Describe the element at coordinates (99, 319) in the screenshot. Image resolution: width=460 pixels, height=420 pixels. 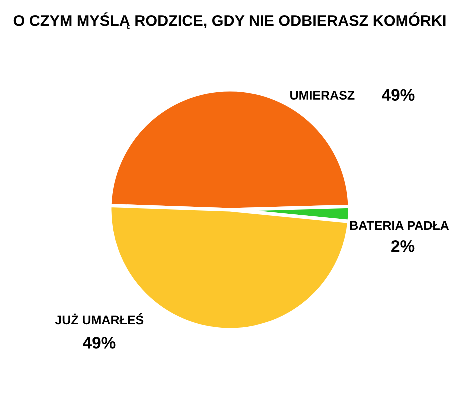
I see `slice-label: JUŻ UMARŁEŚ` at that location.